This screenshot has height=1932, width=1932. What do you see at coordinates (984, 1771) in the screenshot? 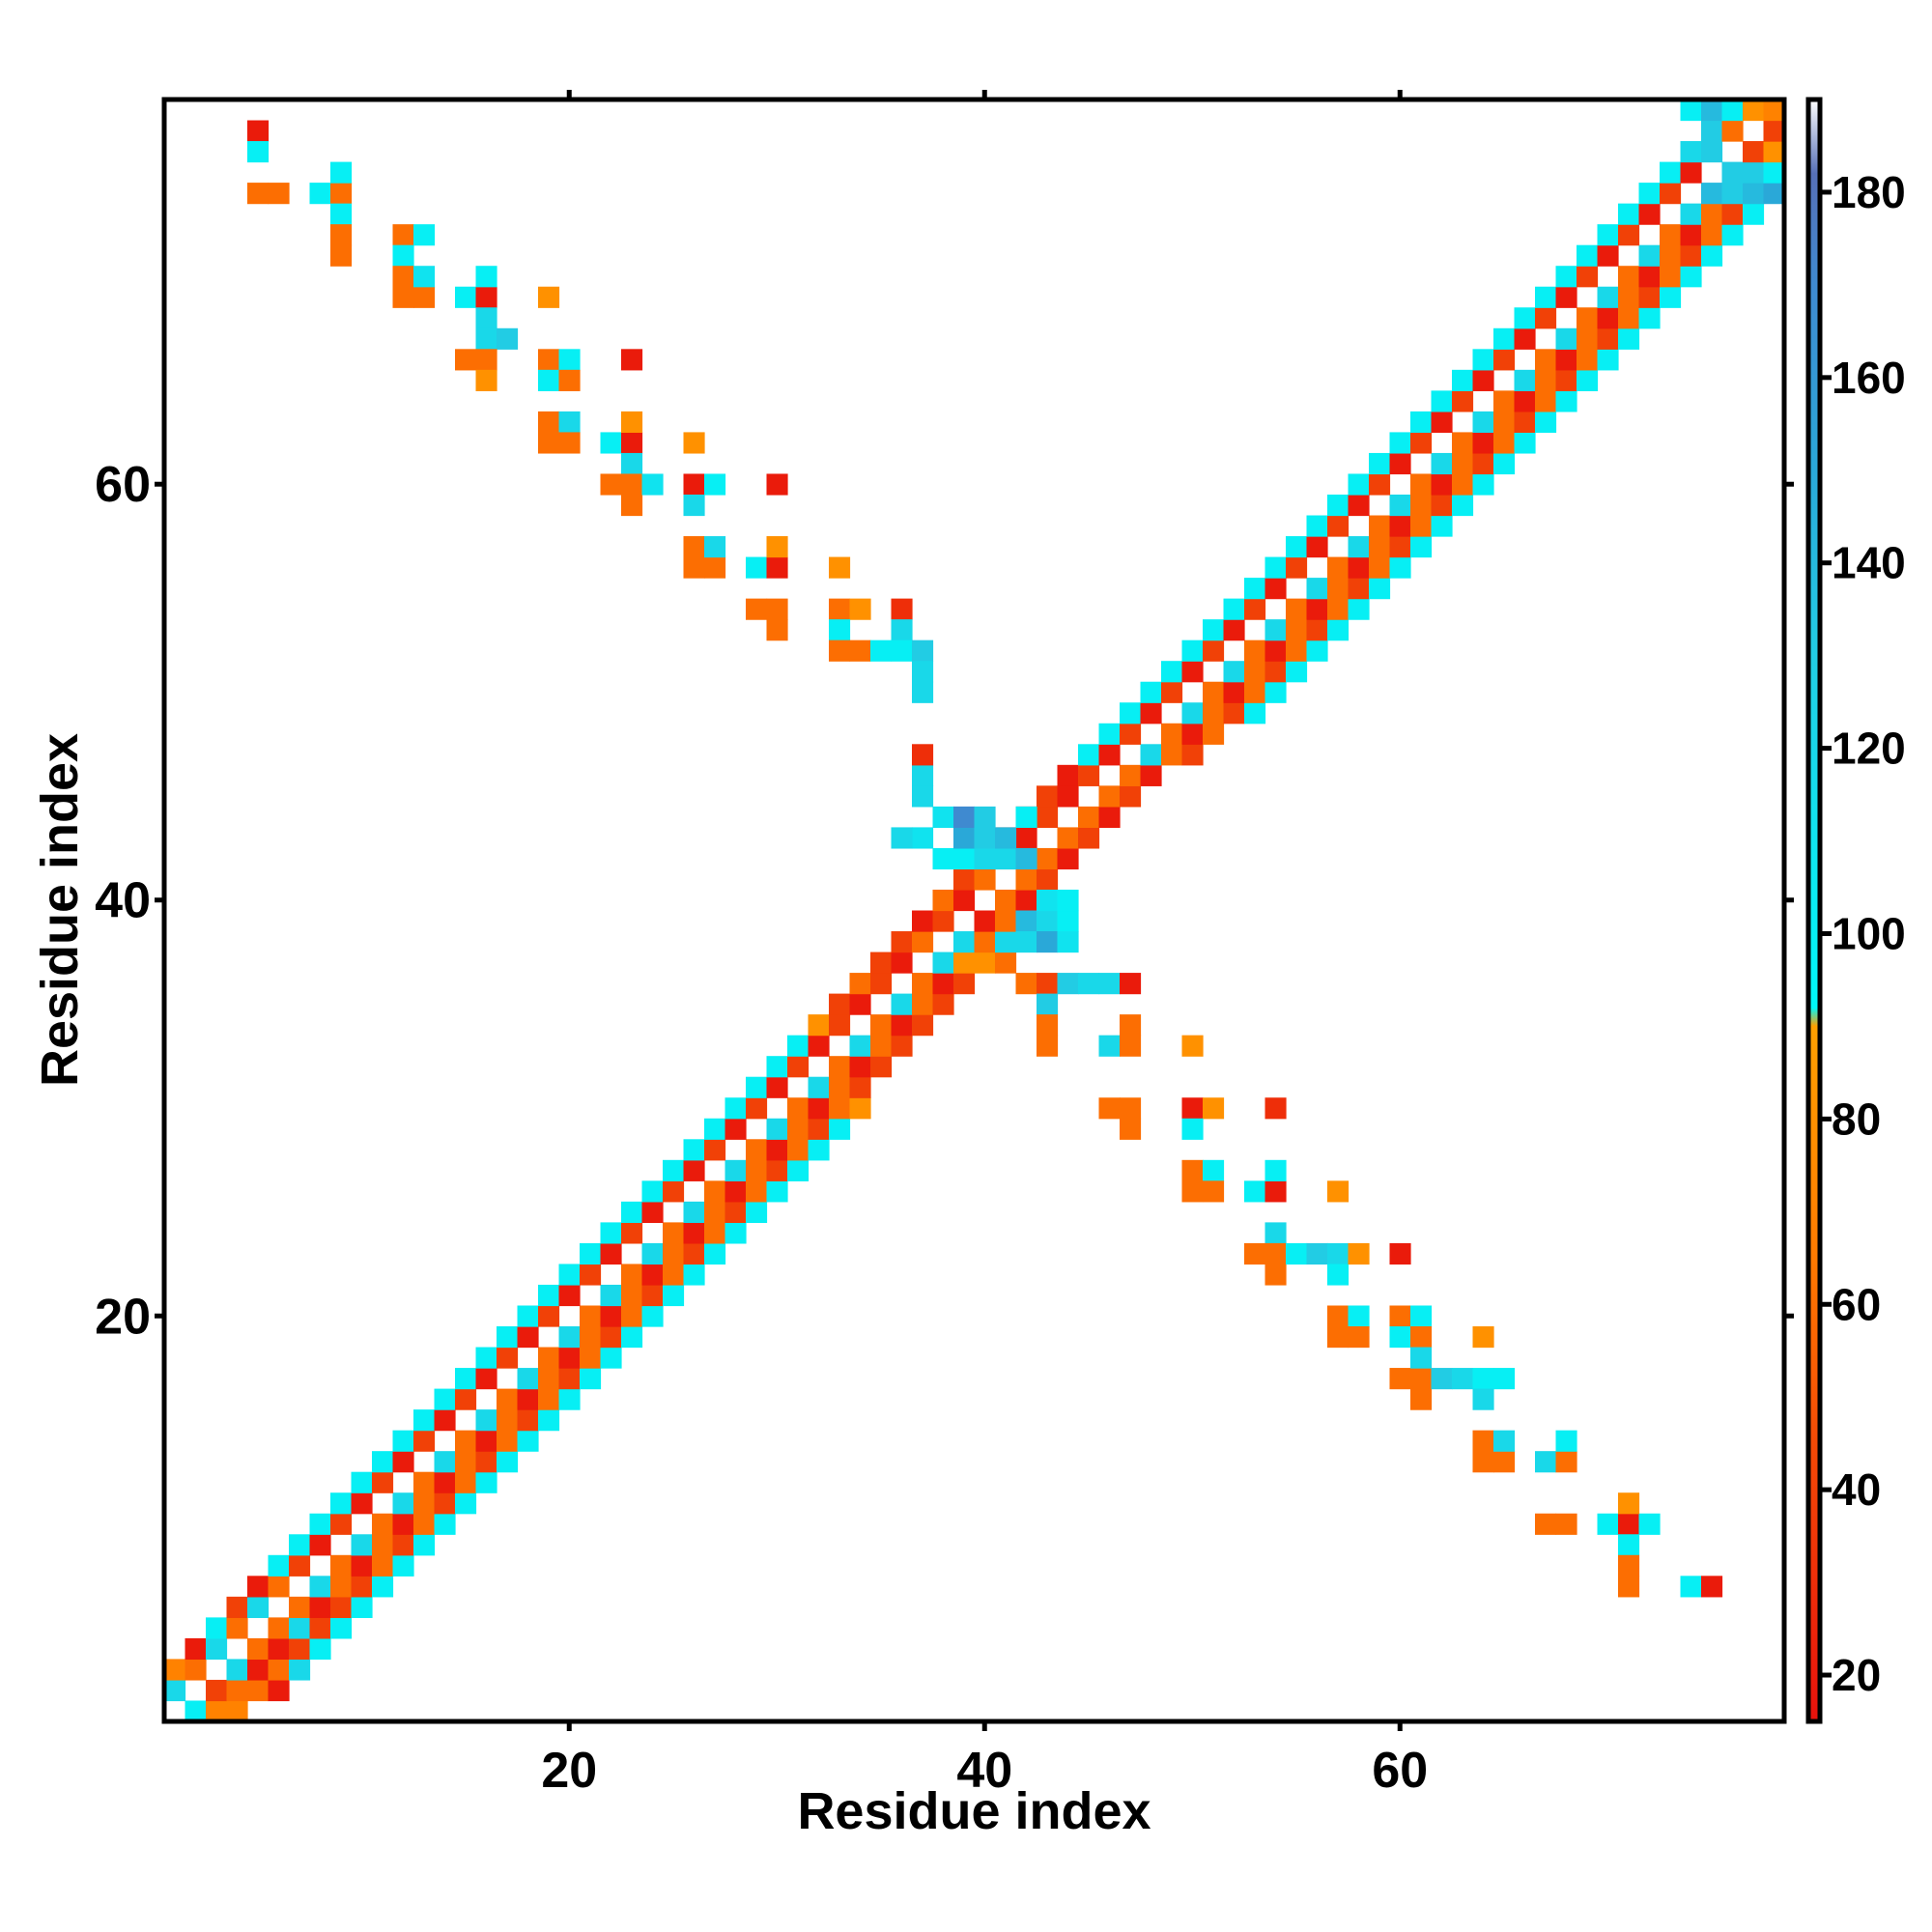
I see `x-tick-label: 40` at bounding box center [984, 1771].